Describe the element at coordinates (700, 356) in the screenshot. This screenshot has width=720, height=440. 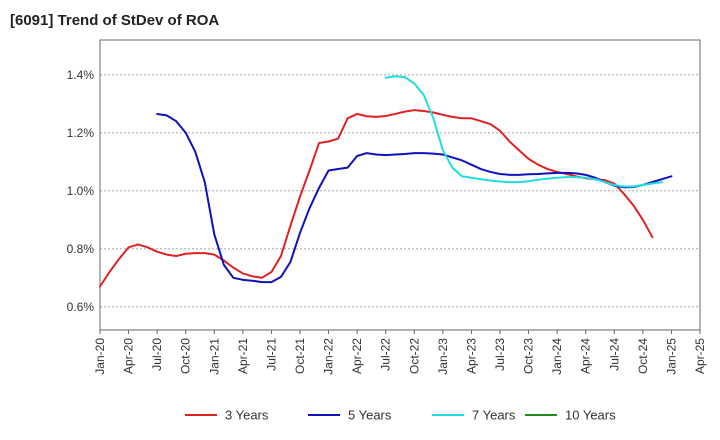
I see `x-tick-label: Apr-25` at that location.